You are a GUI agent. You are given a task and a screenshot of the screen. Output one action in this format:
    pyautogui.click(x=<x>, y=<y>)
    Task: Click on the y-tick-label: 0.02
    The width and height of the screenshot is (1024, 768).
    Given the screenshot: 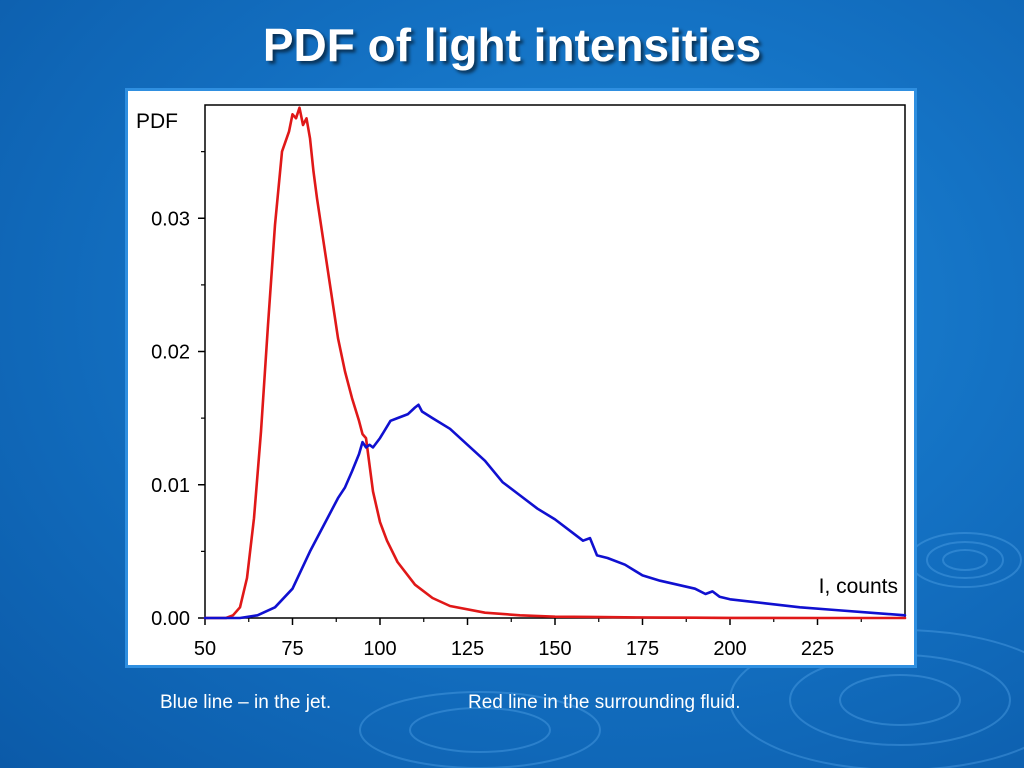 What is the action you would take?
    pyautogui.click(x=170, y=353)
    